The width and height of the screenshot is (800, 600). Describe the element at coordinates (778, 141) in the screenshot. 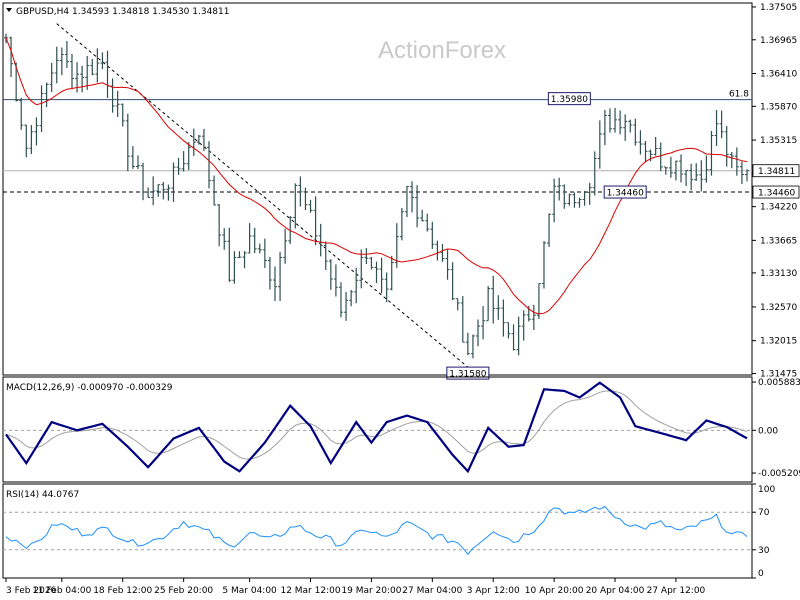

I see `price-tick-label: 1.35315` at that location.